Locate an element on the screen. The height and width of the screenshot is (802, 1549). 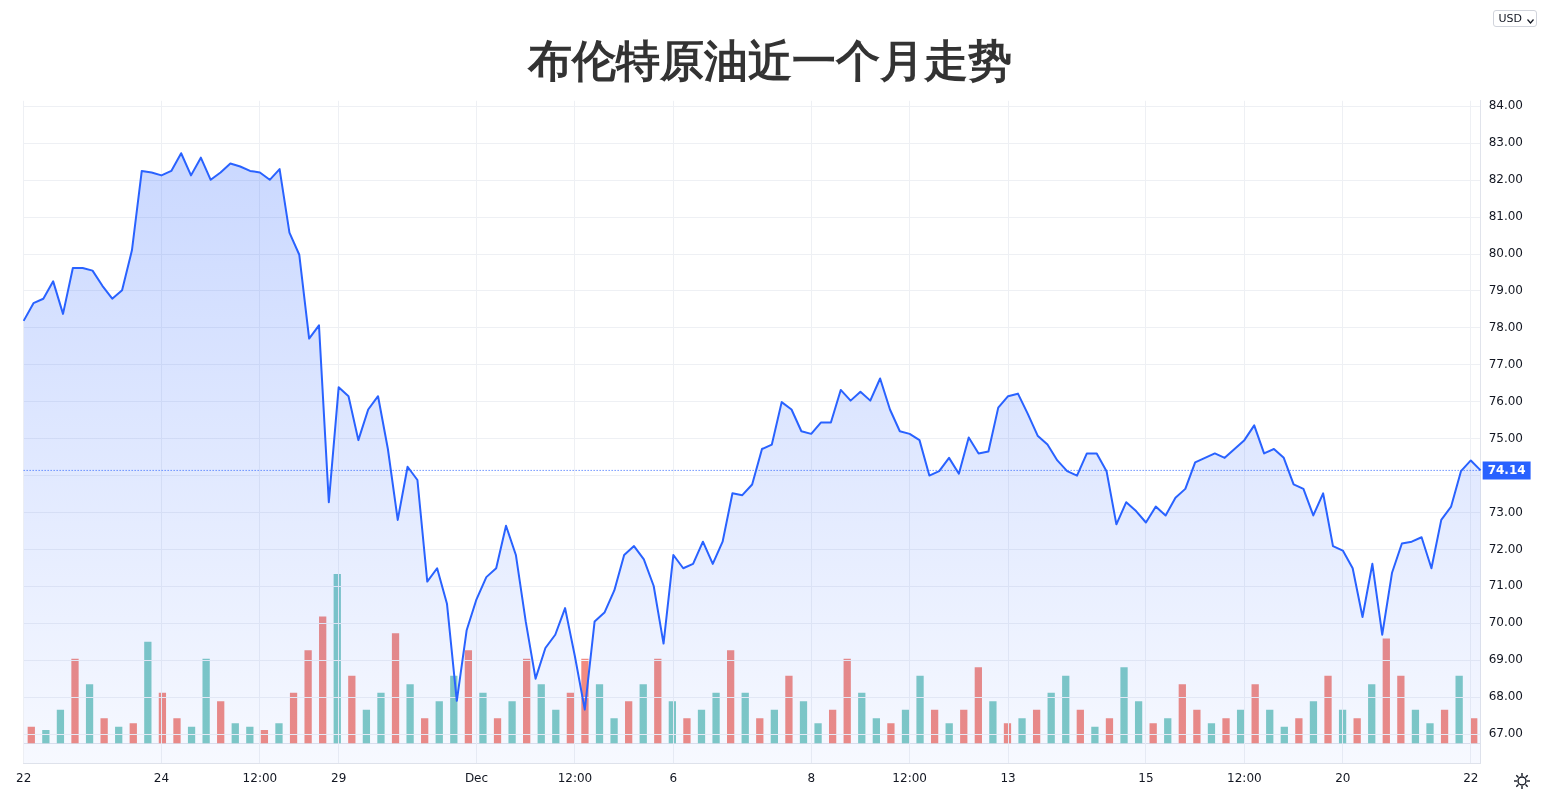
y-tick-label: 82.00 is located at coordinates (1506, 179).